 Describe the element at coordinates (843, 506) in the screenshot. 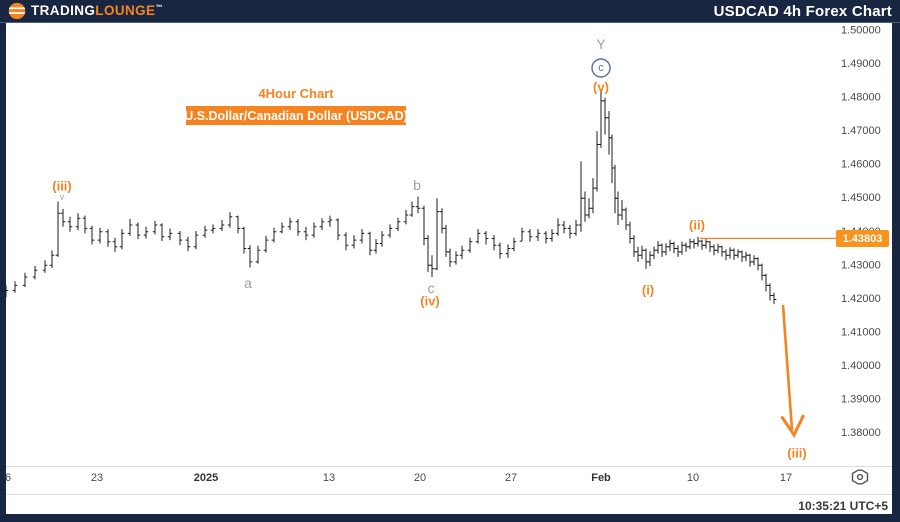

I see `clock-utc-label: 10:35:21 UTC+5` at that location.